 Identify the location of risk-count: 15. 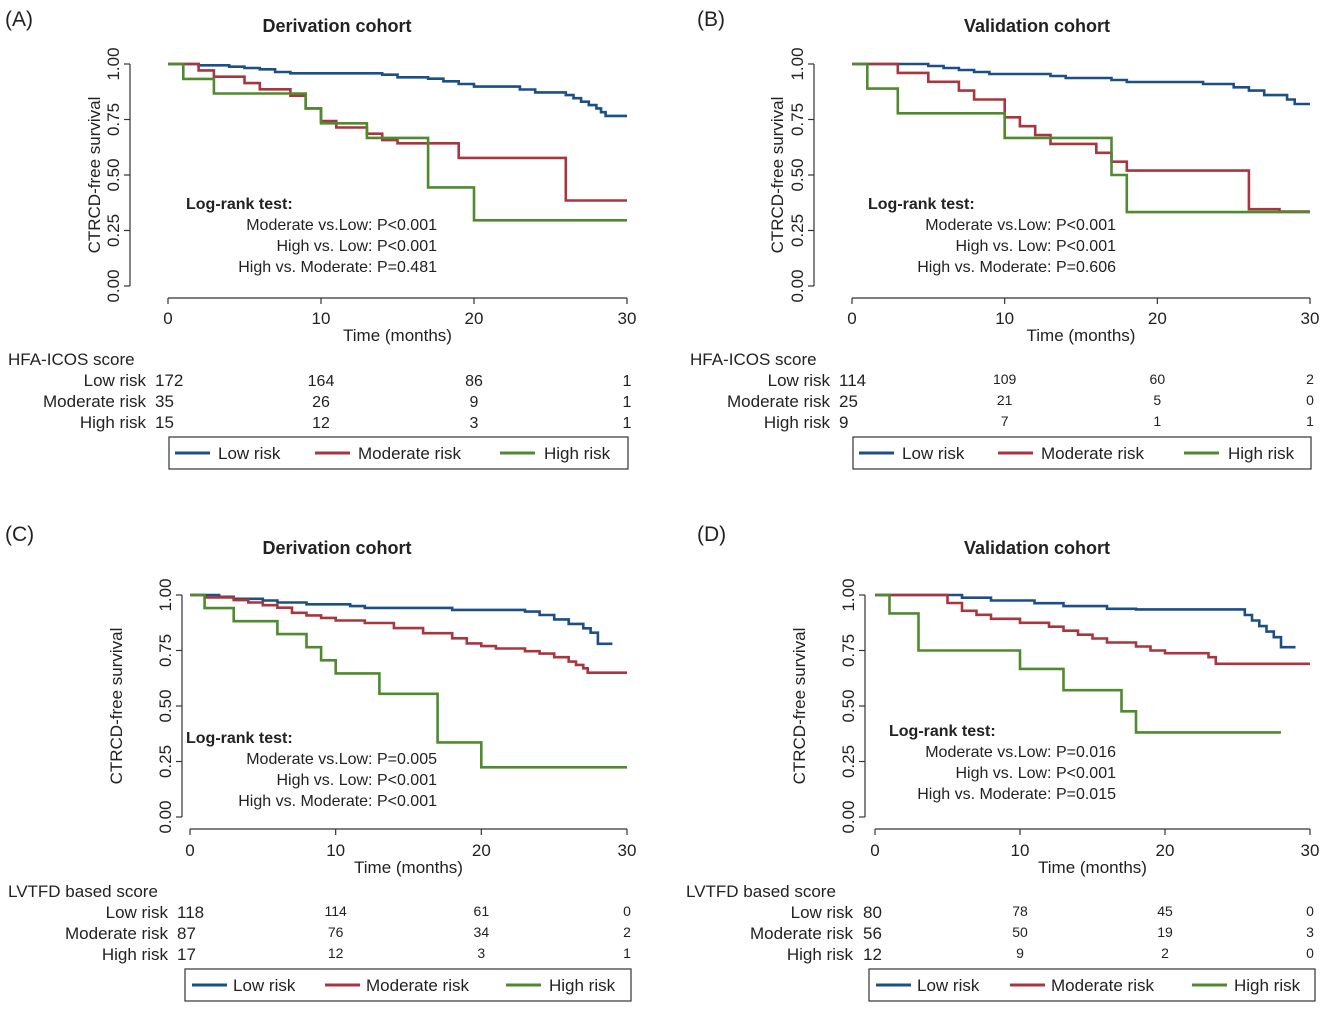
(164, 422).